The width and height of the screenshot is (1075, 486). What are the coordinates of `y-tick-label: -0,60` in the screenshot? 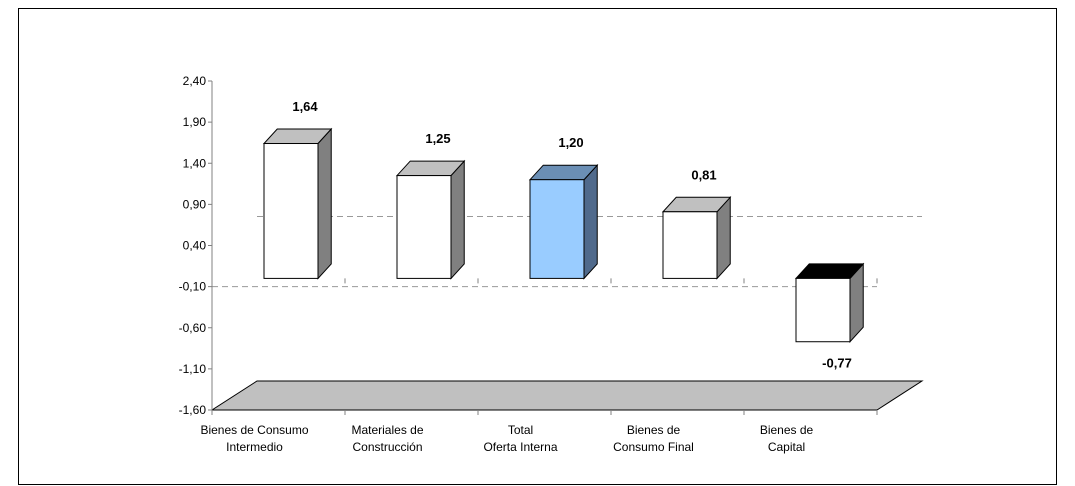 It's located at (193, 328).